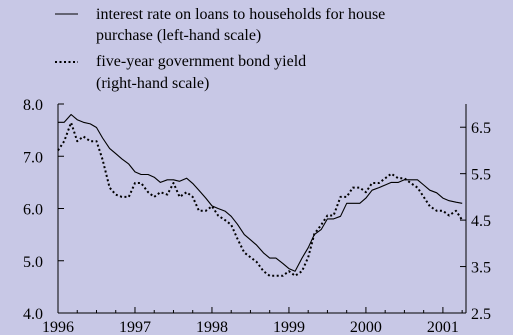 The image size is (513, 335). I want to click on legend-entry-1-line-2: purchase (left-hand scale), so click(178, 35).